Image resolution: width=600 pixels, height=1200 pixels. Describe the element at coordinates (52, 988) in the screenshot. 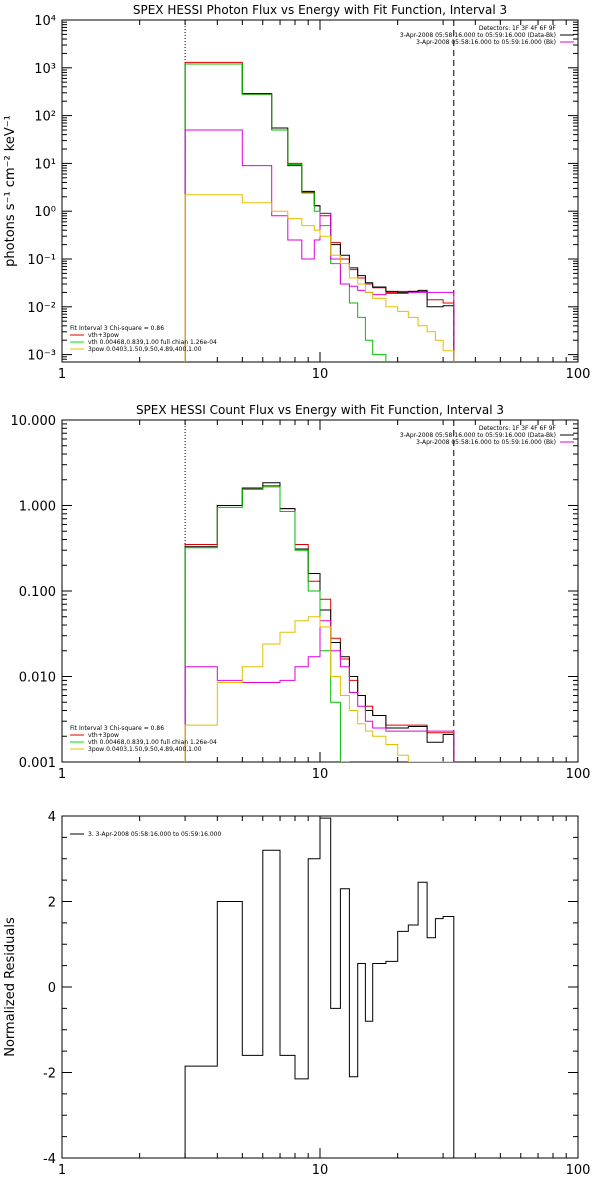

I see `y-tick-label: 0` at that location.